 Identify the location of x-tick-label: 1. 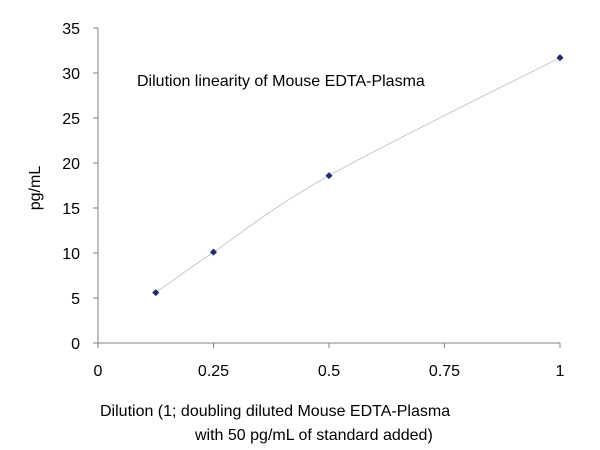
(560, 371).